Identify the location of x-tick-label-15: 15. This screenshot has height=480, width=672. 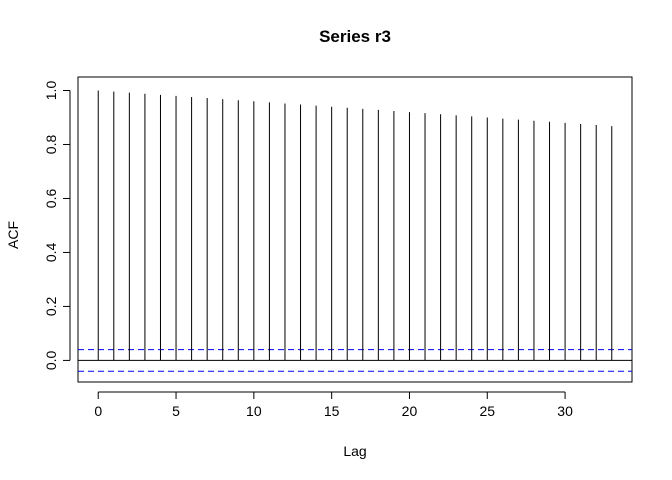
(332, 411).